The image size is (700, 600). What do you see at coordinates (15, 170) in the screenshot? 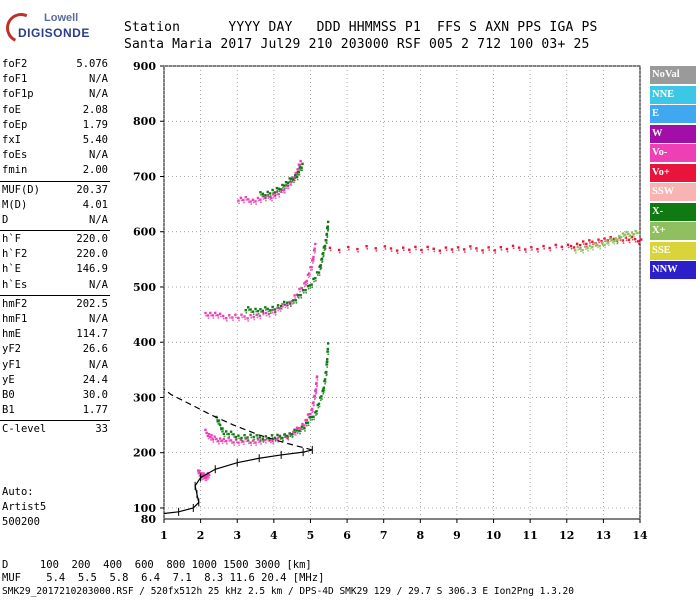
I see `param-key: fmin` at bounding box center [15, 170].